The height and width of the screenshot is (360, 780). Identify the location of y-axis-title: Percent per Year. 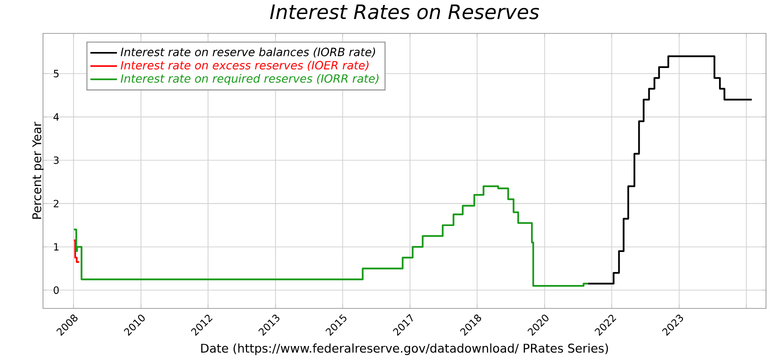
(38, 170).